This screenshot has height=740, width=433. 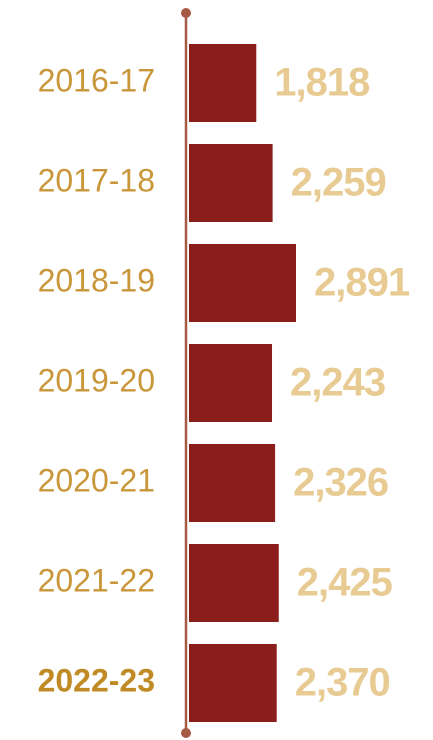 I want to click on category-label: 2016-17, so click(x=96, y=80).